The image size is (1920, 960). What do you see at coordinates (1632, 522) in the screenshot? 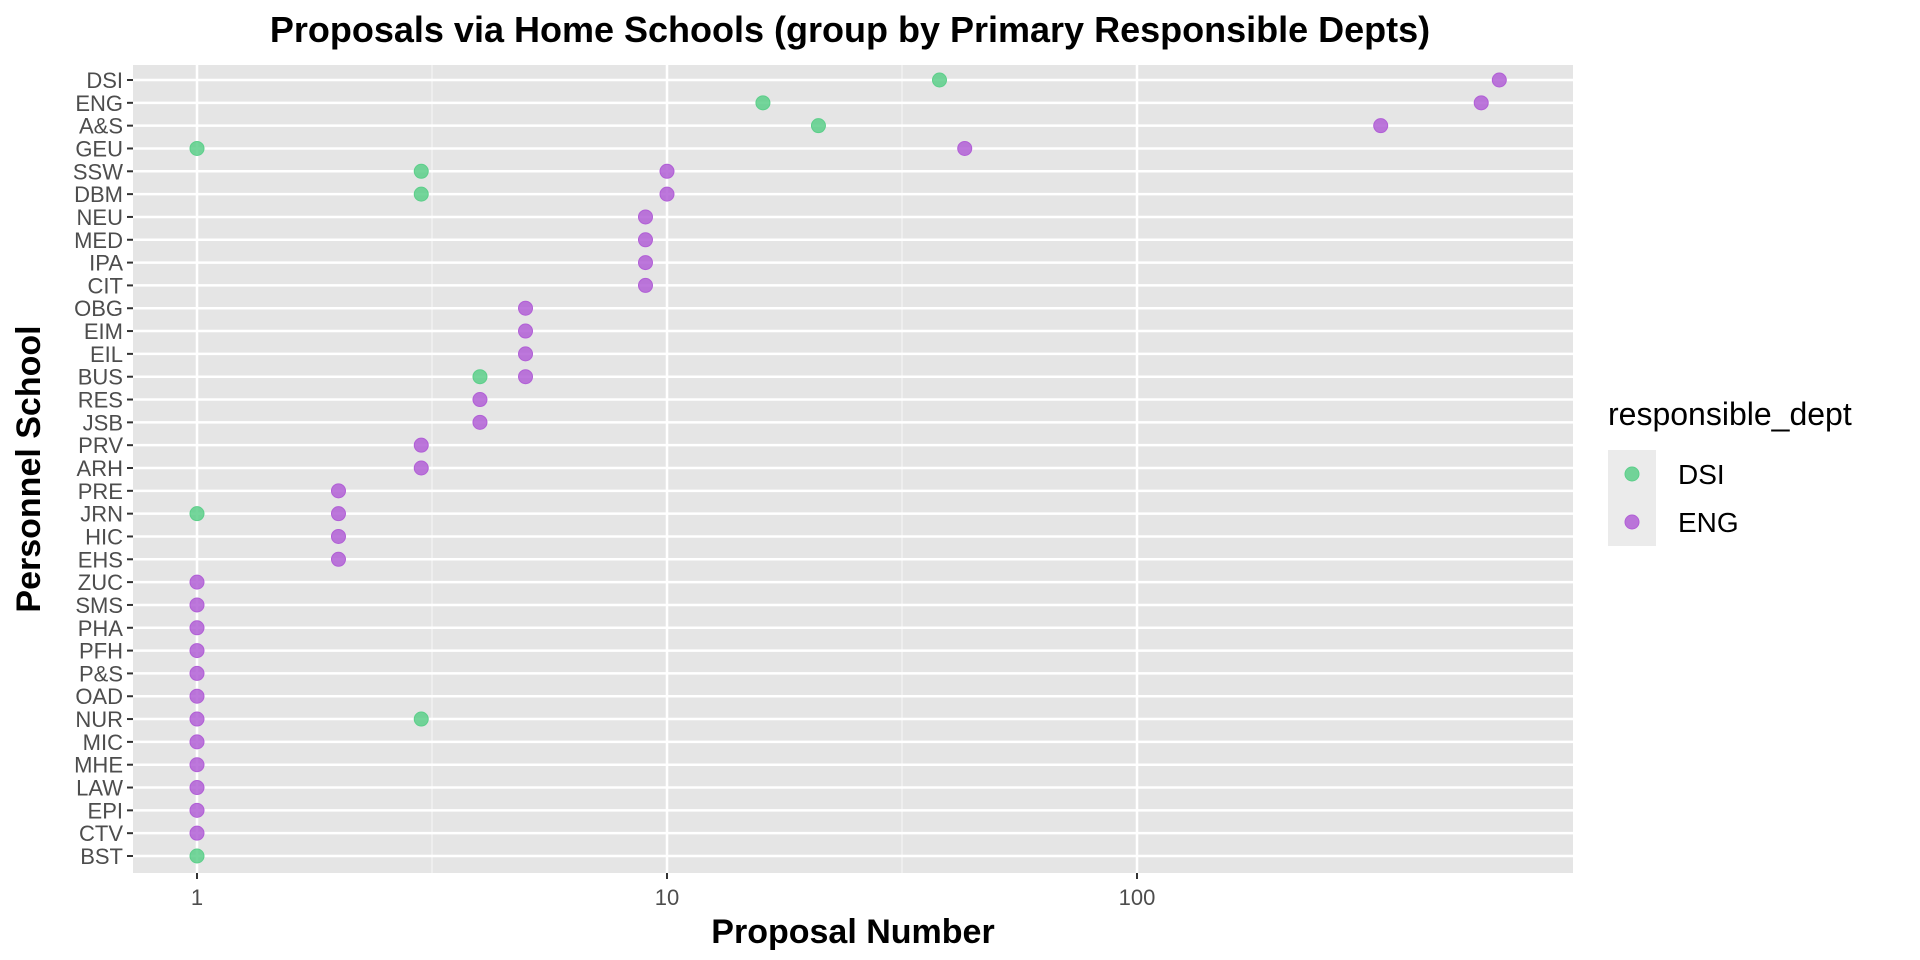
I see `legend-key-eng` at bounding box center [1632, 522].